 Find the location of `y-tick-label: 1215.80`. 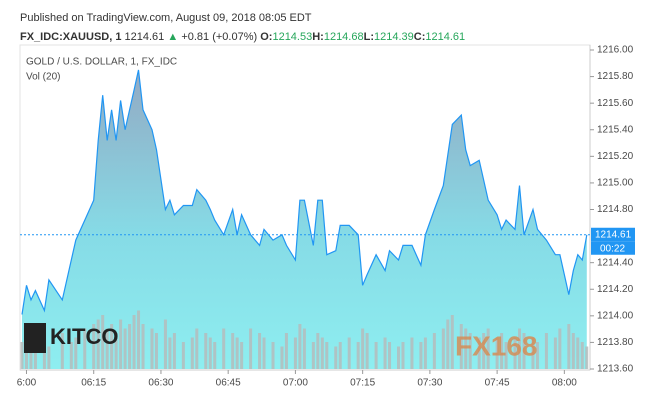

y-tick-label: 1215.80 is located at coordinates (615, 76).